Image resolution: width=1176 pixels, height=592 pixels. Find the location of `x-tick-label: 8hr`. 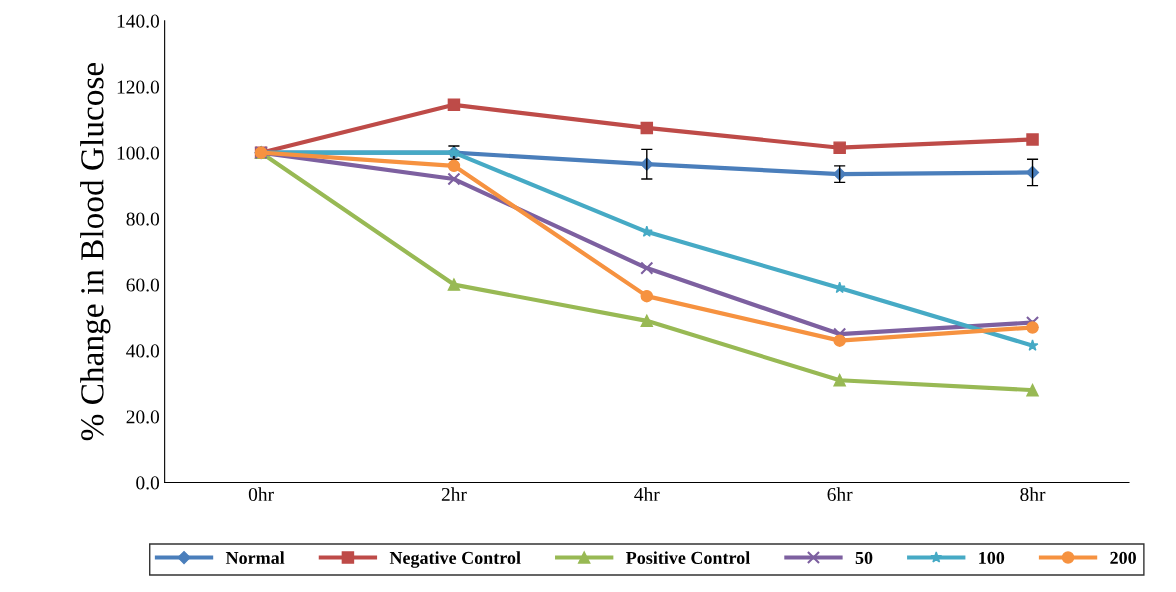

x-tick-label: 8hr is located at coordinates (1033, 494).